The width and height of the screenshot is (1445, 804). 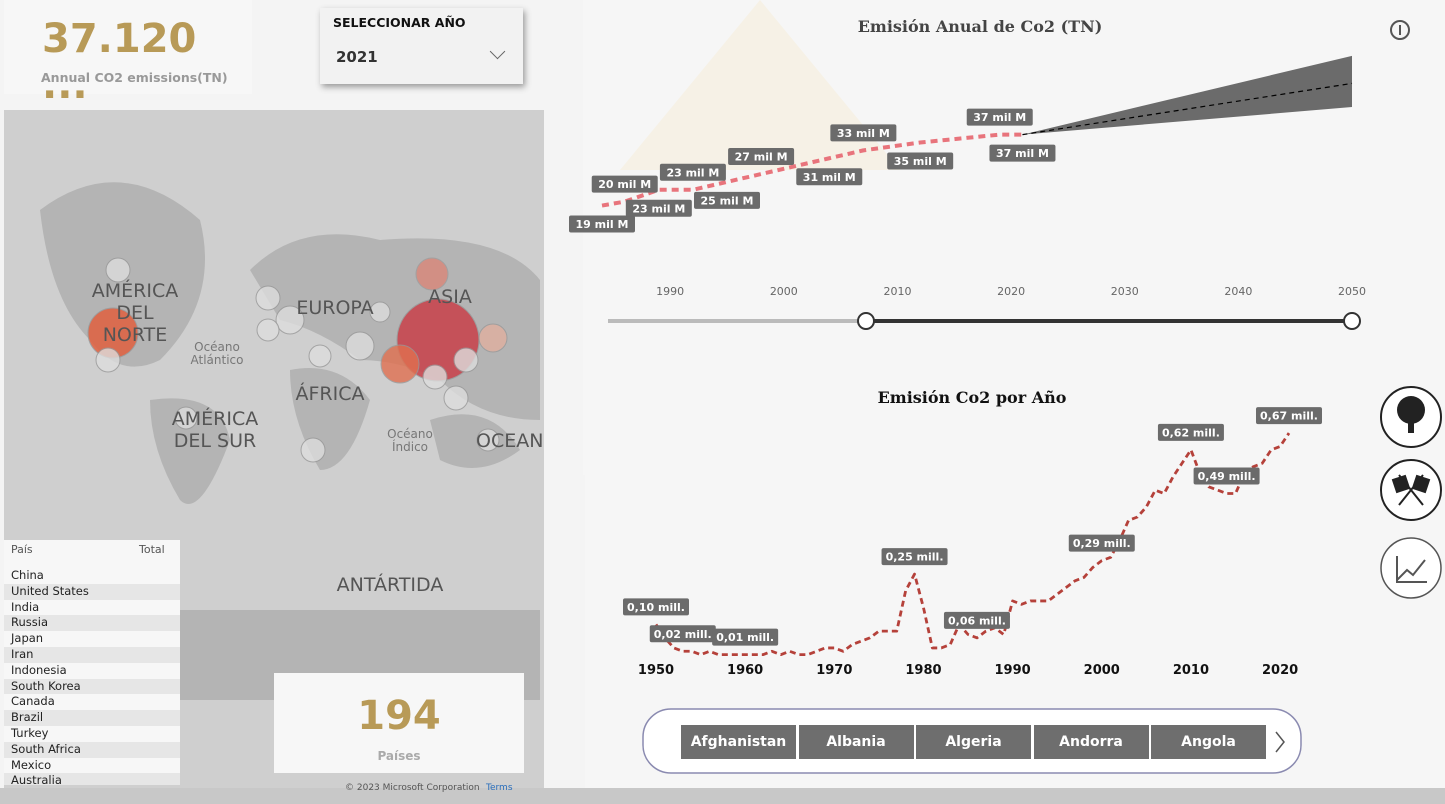 What do you see at coordinates (1411, 568) in the screenshot?
I see `chart-button` at bounding box center [1411, 568].